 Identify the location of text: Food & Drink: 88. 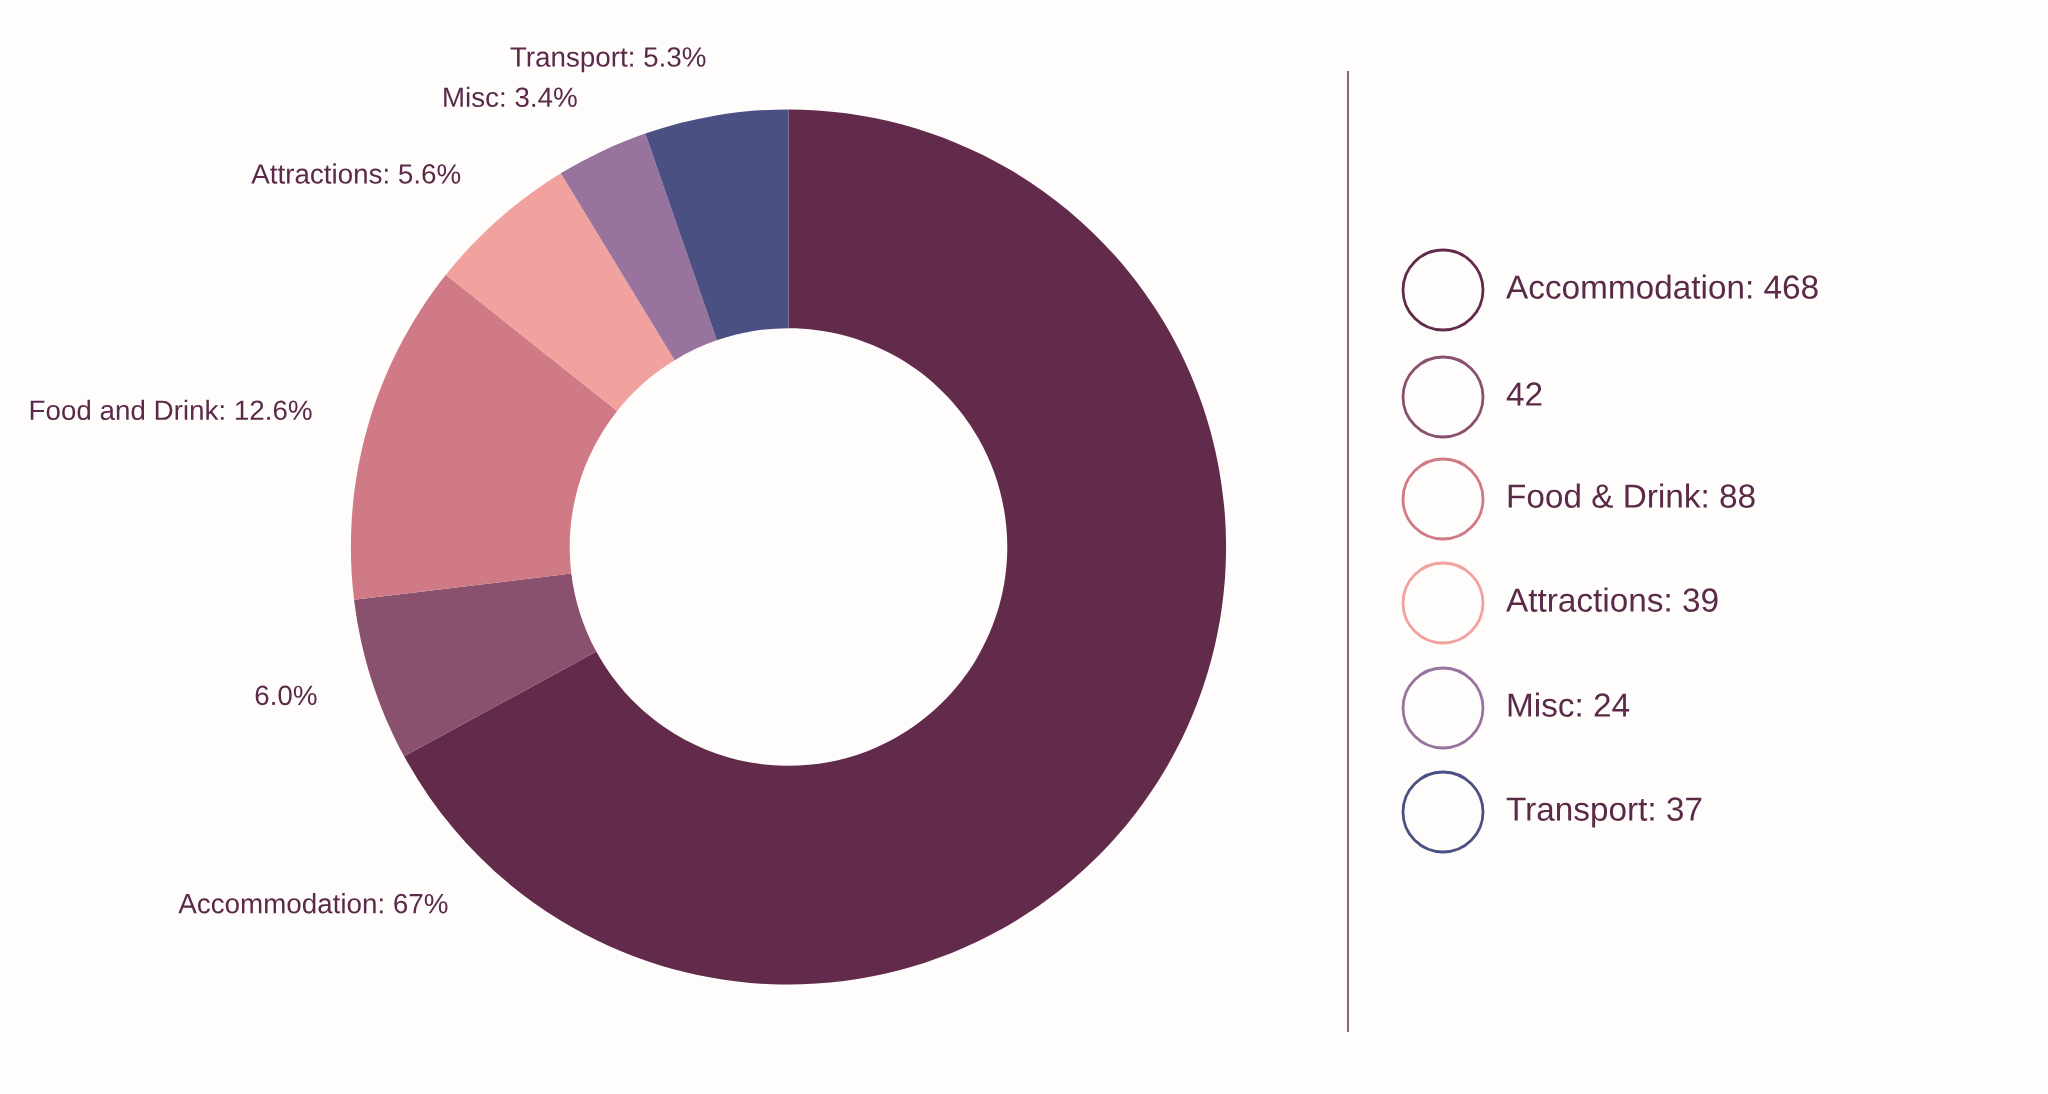
(1631, 495).